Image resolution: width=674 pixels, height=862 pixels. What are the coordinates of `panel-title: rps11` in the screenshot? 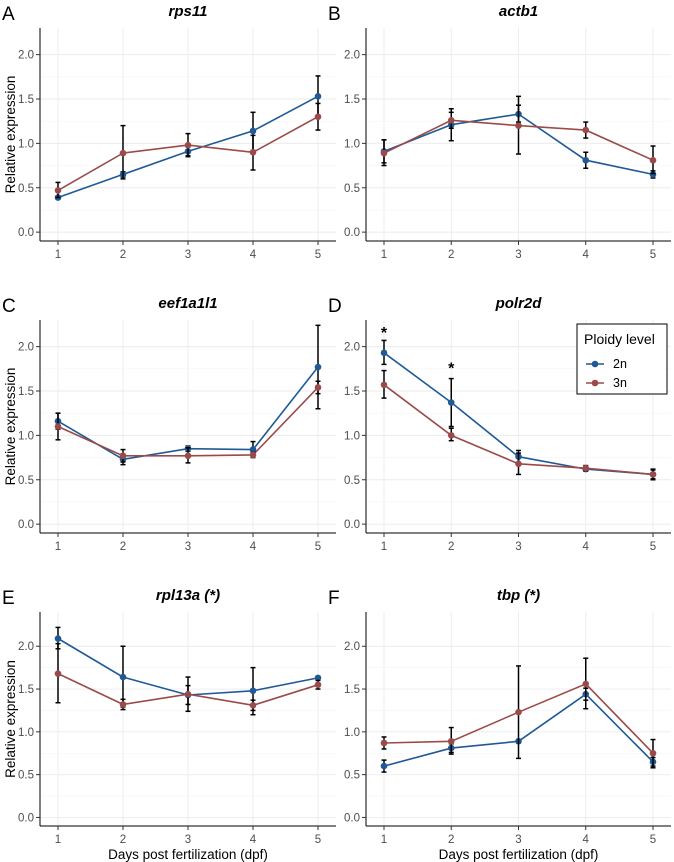 It's located at (188, 11).